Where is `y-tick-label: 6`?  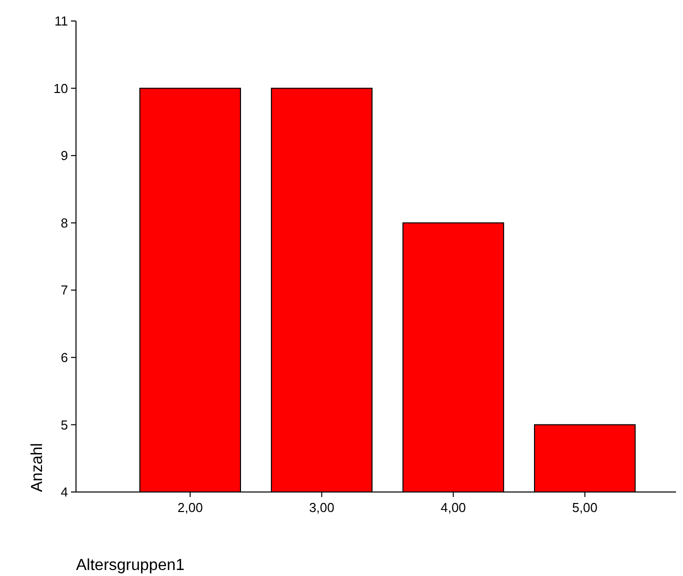 y-tick-label: 6 is located at coordinates (64, 357).